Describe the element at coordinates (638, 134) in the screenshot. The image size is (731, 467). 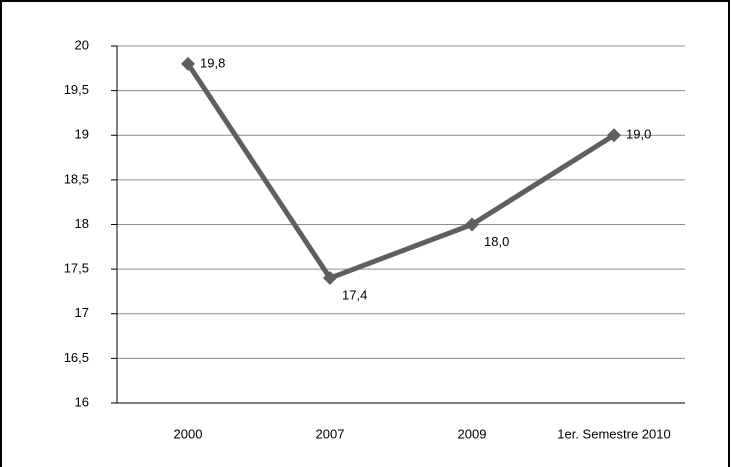
I see `data-label: 19,0` at that location.